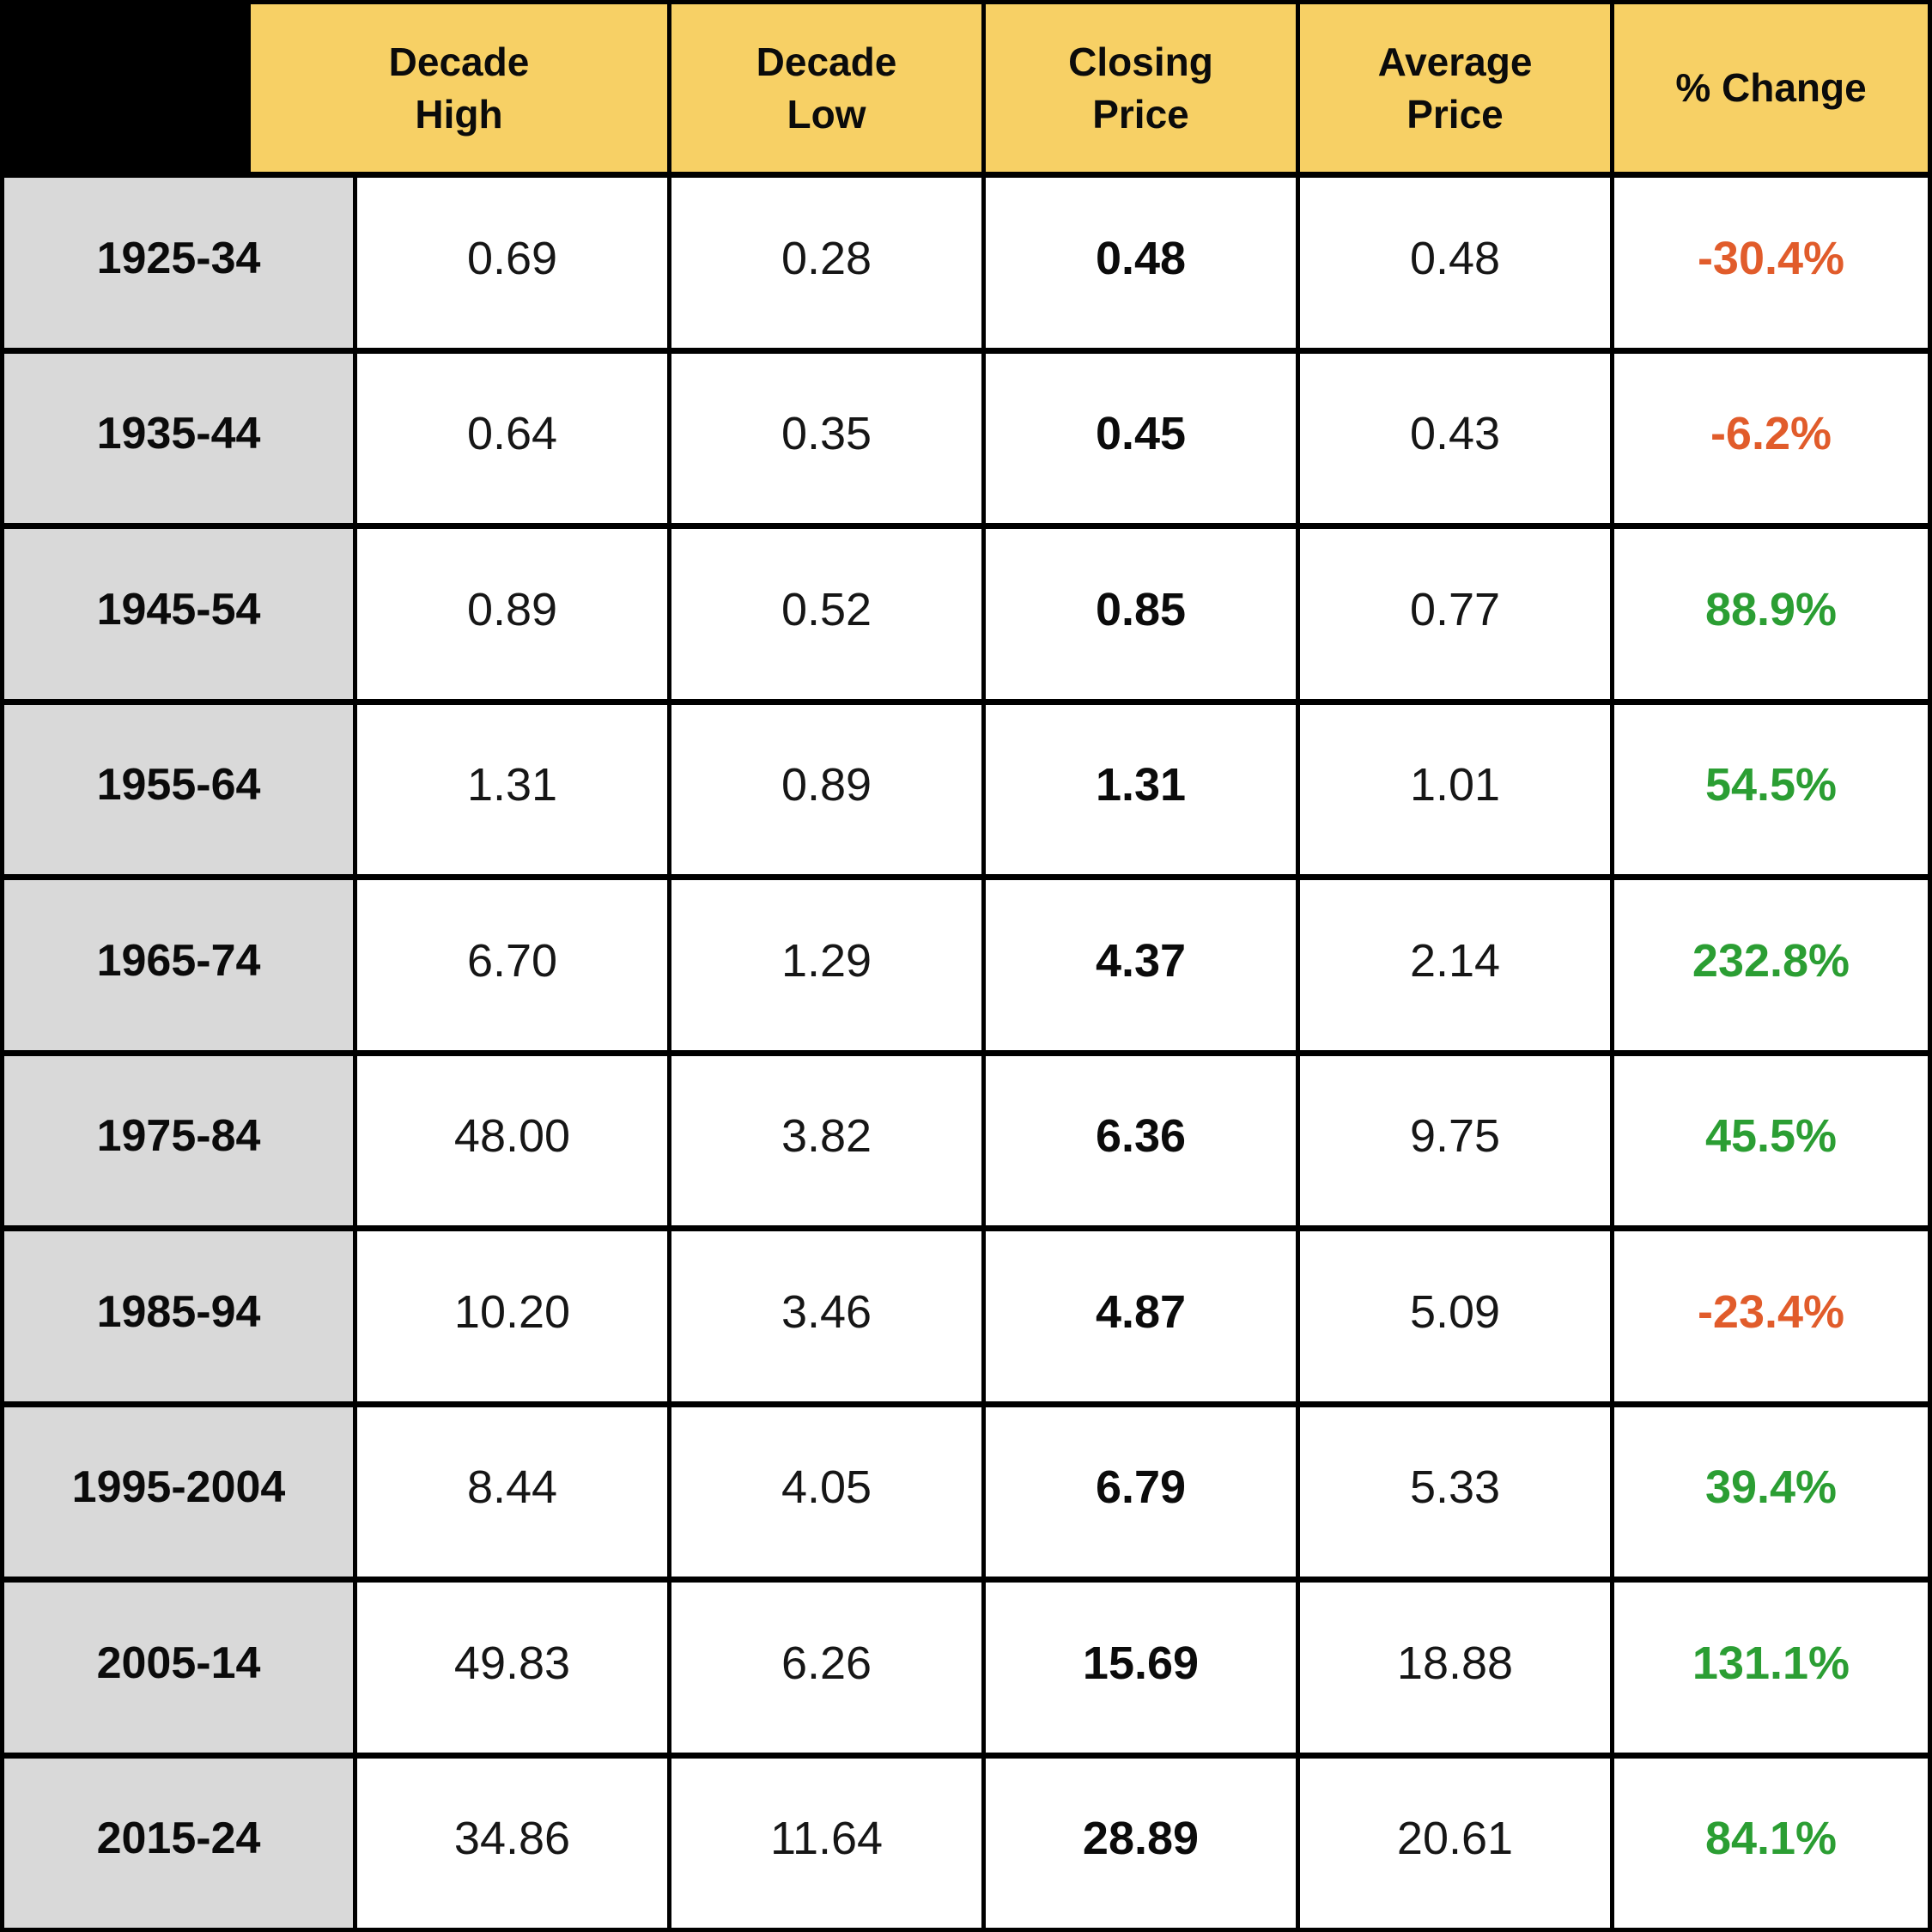 The height and width of the screenshot is (1932, 1932). Describe the element at coordinates (1771, 263) in the screenshot. I see `percent-change-cell: -30.4%` at that location.